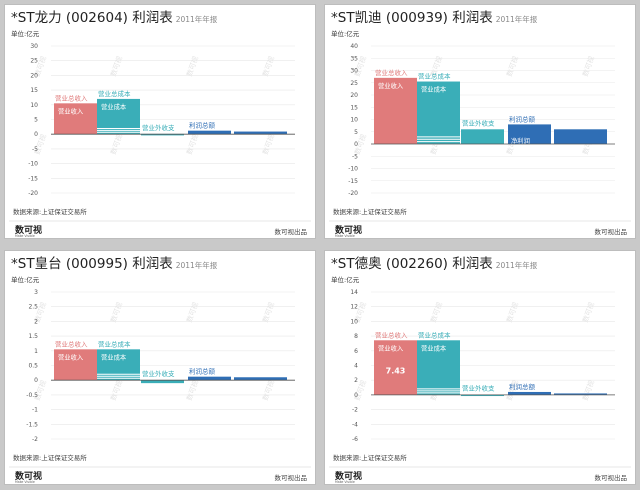  Describe the element at coordinates (354, 58) in the screenshot. I see `y-tick-label: 35` at that location.